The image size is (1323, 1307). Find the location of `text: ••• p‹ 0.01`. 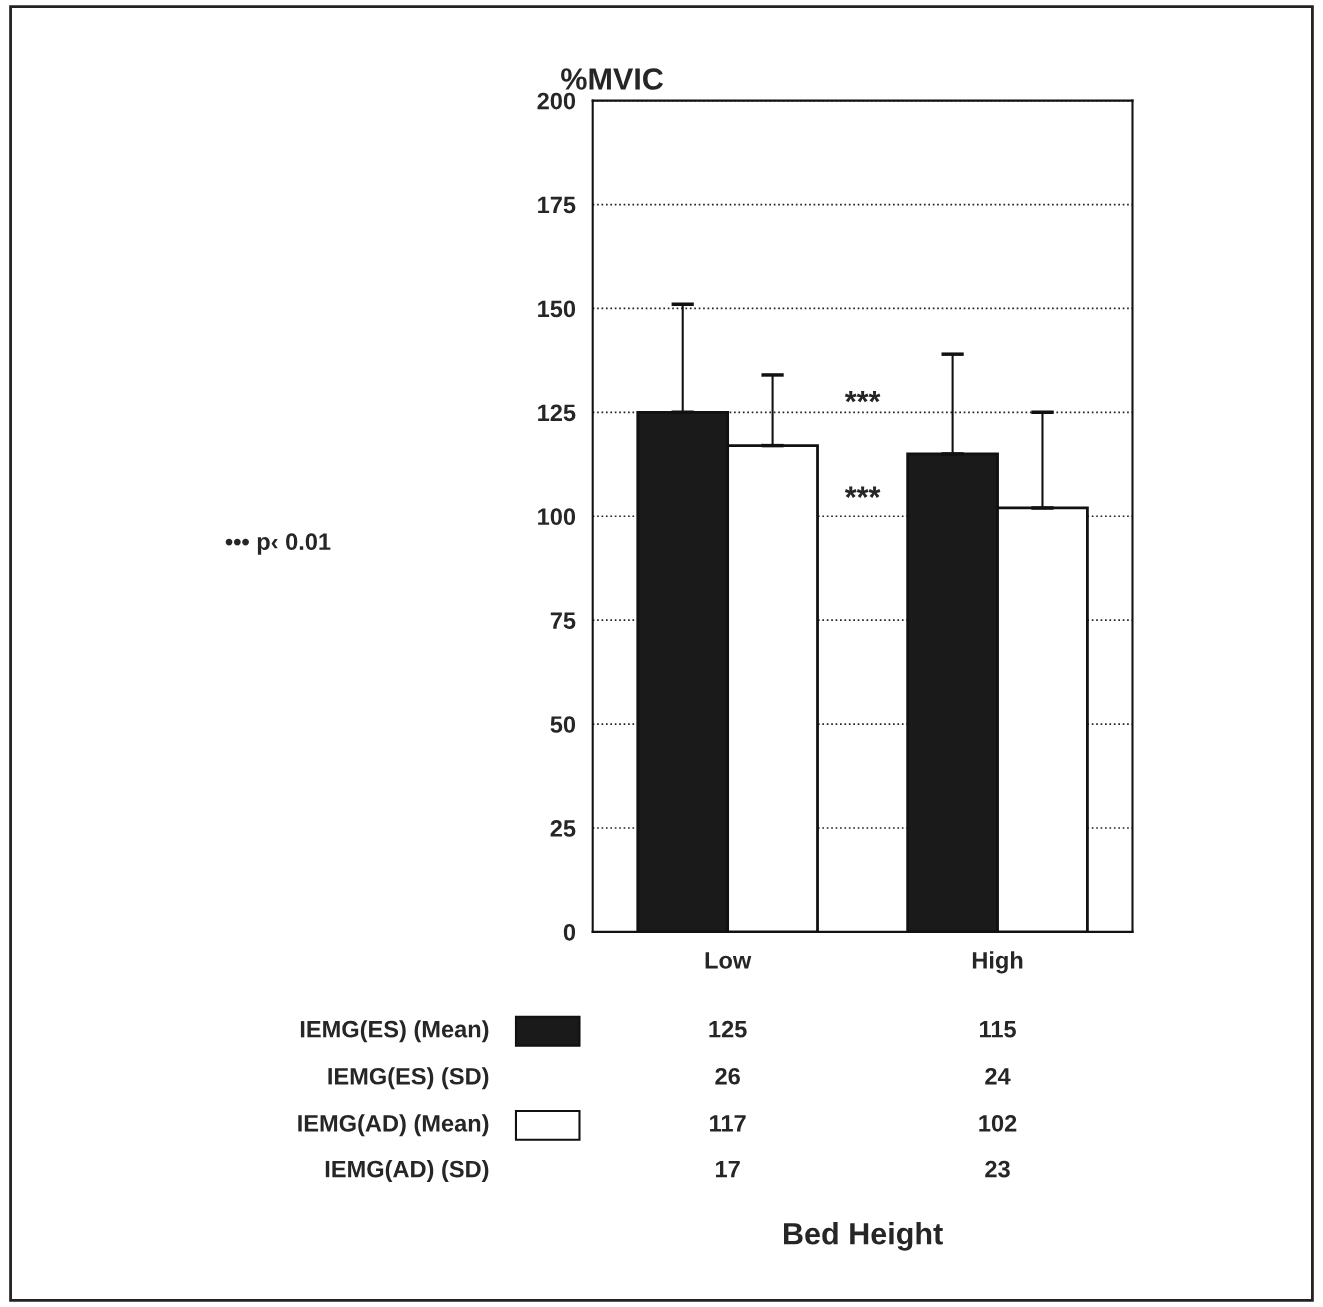

text: ••• p‹ 0.01 is located at coordinates (278, 544).